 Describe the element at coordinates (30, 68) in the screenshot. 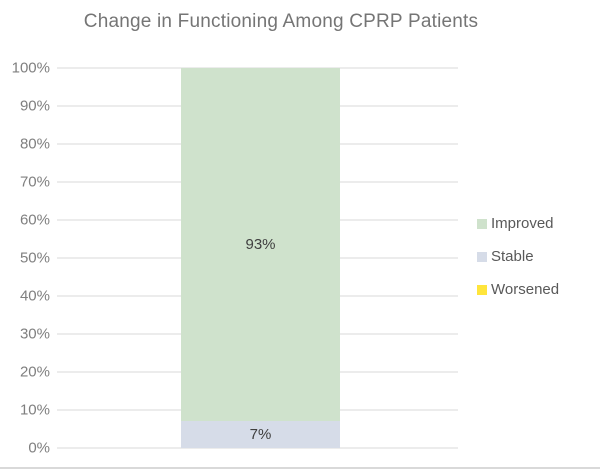

I see `y-axis-tick-label: 100%` at that location.